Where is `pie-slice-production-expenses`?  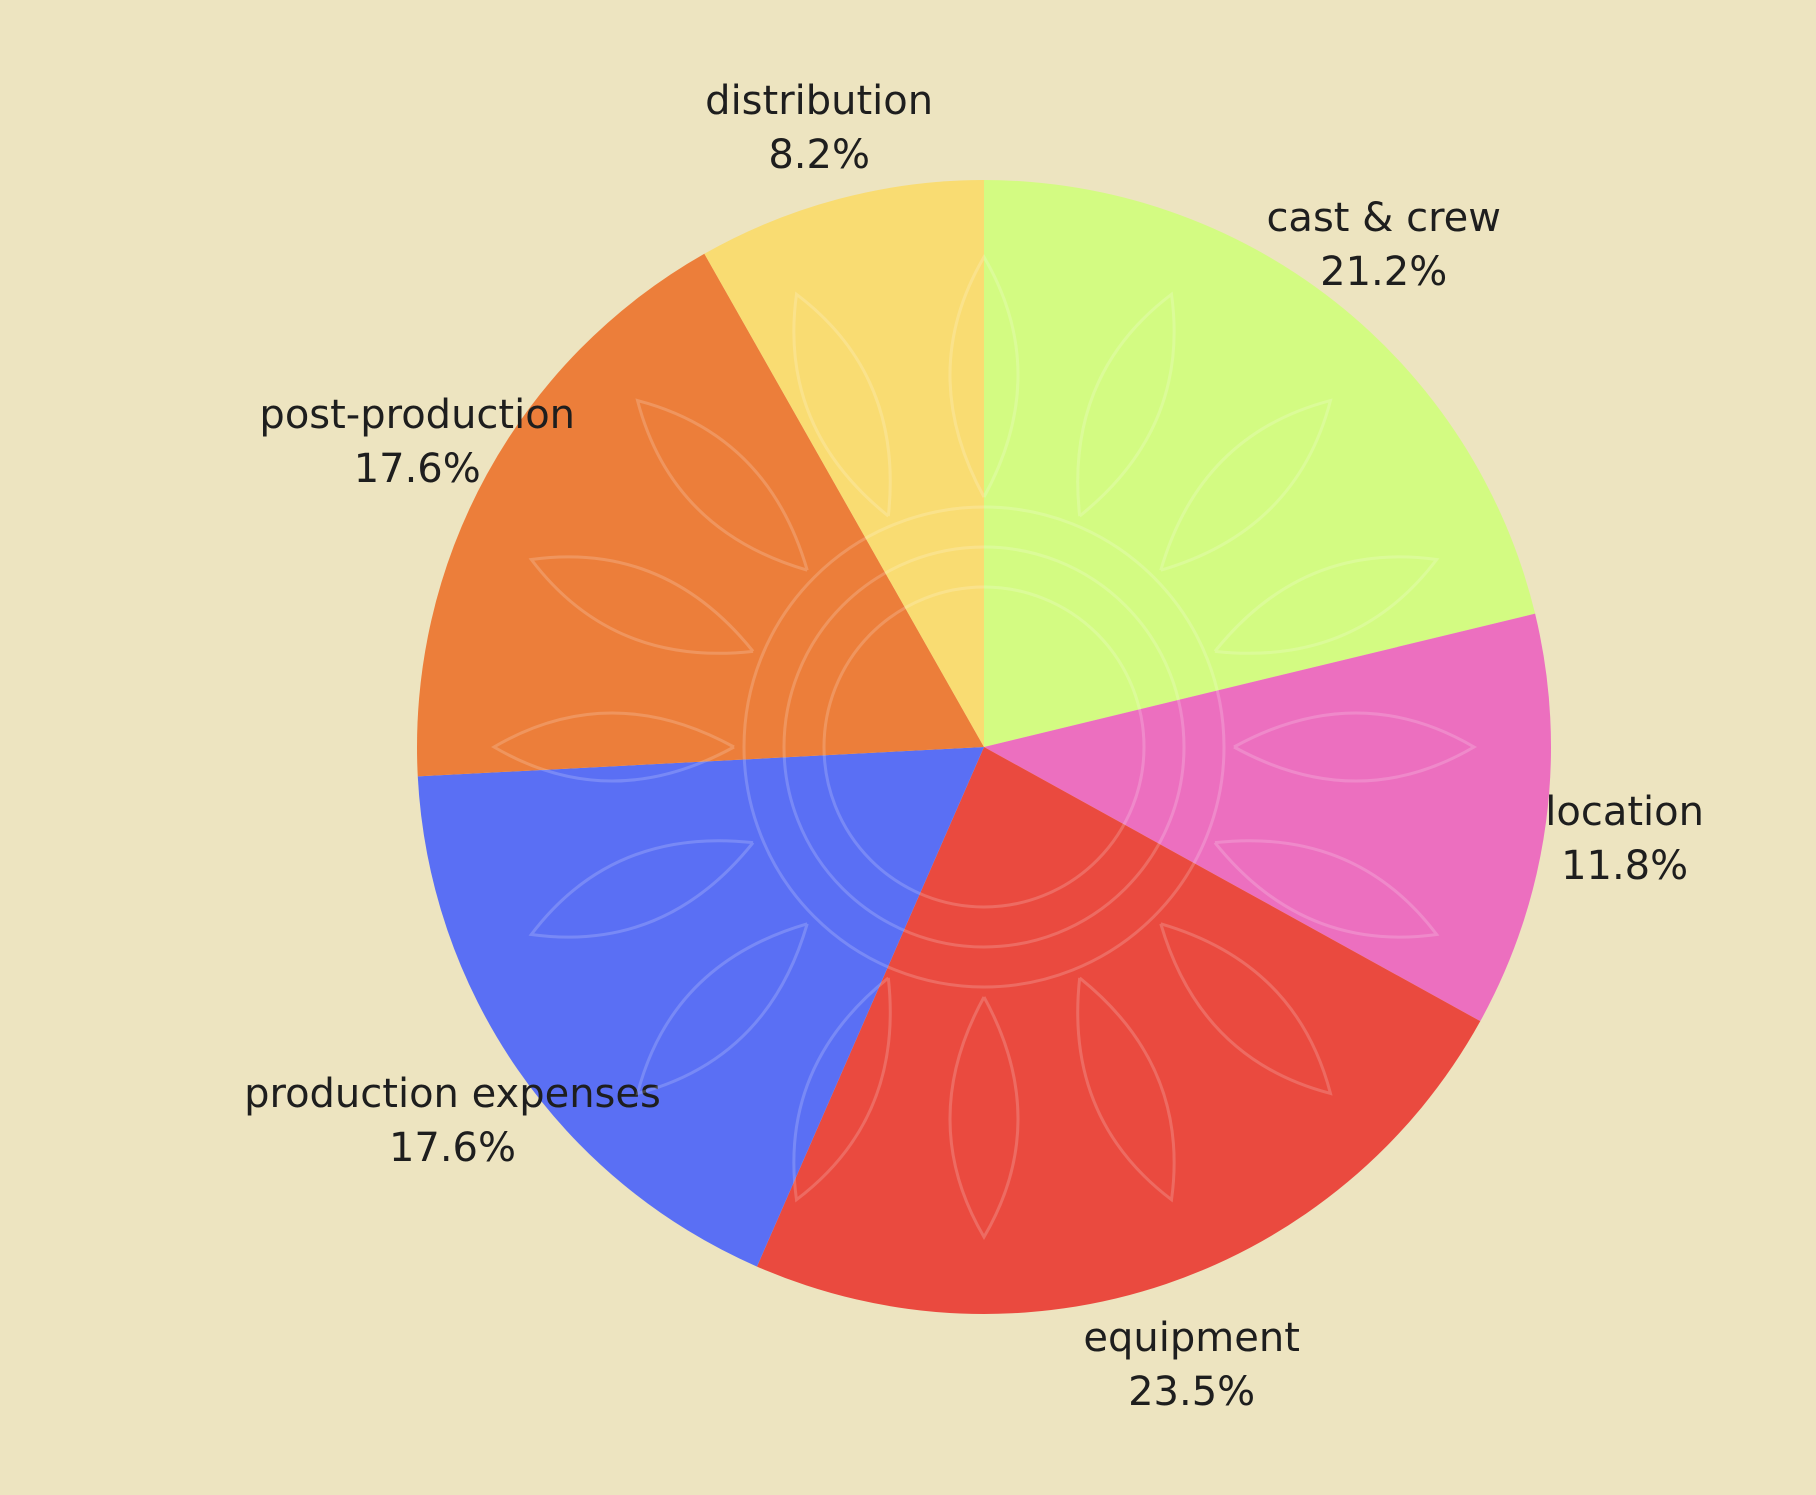 pie-slice-production-expenses is located at coordinates (700, 1007).